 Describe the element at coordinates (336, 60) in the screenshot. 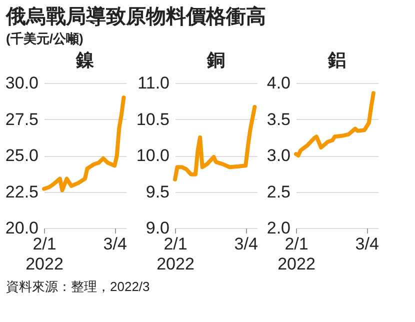

I see `chart-title: 鋁` at that location.